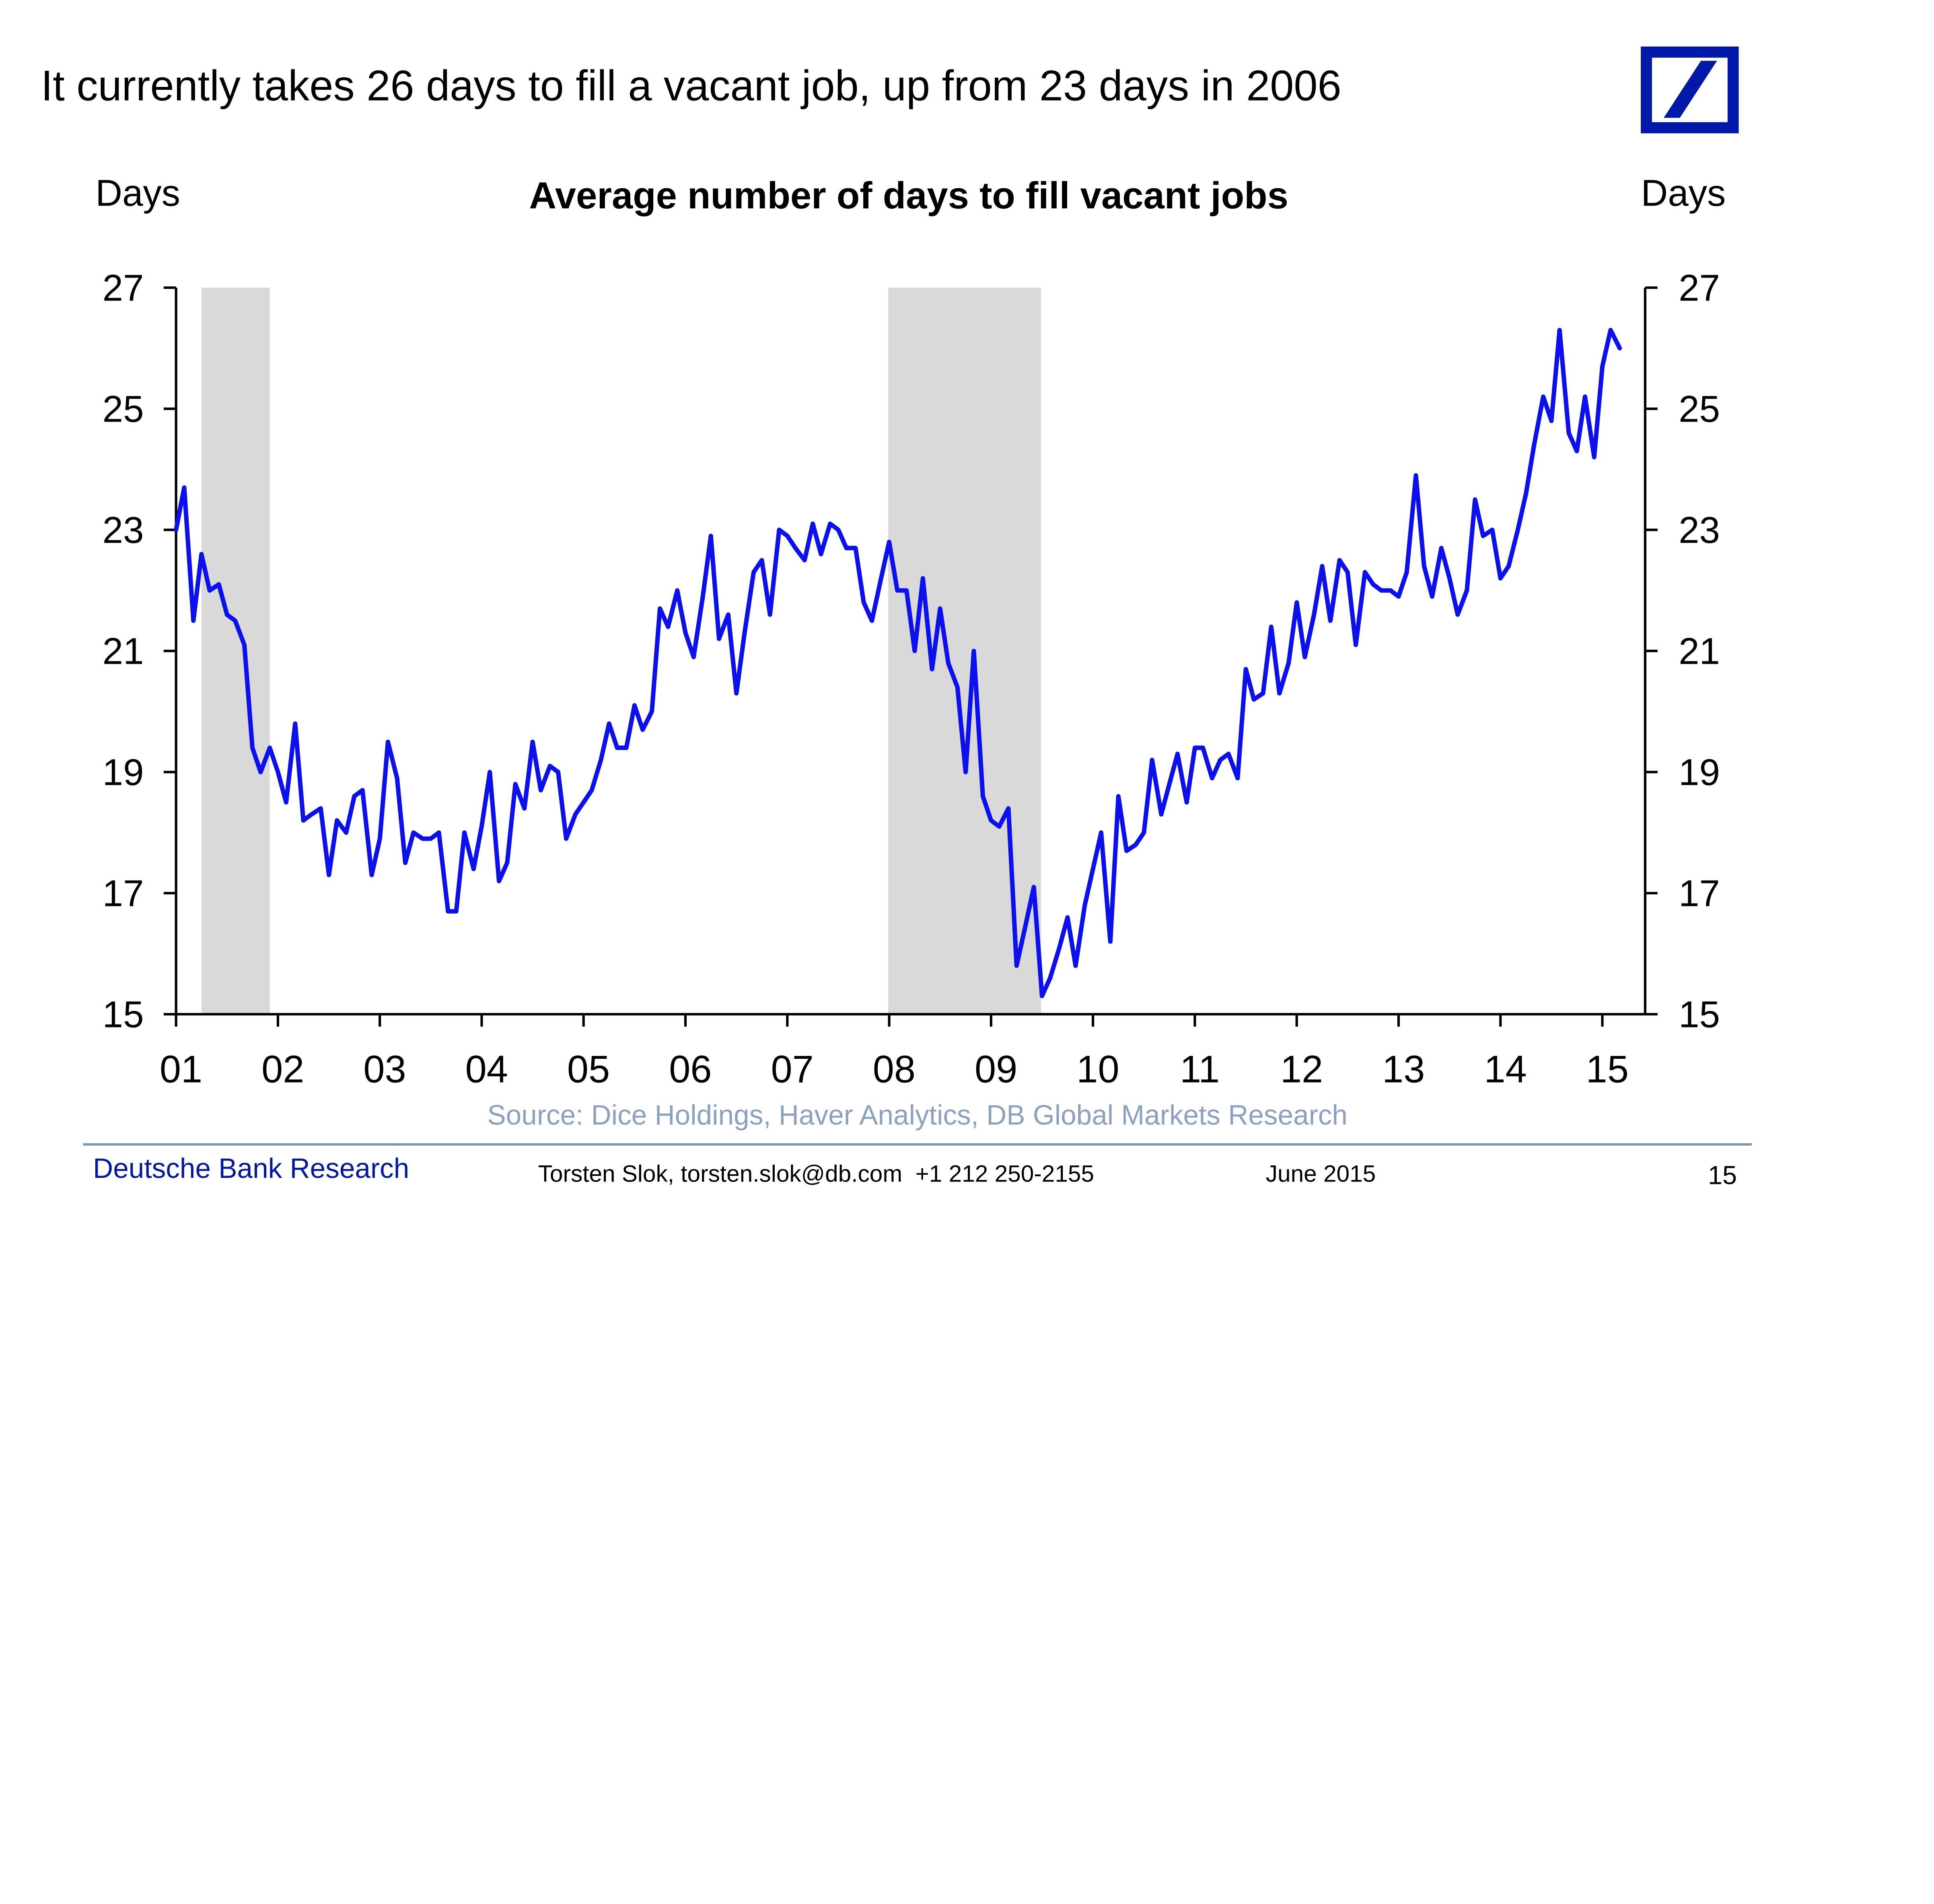 The width and height of the screenshot is (1934, 1904). Describe the element at coordinates (123, 530) in the screenshot. I see `y-tick-label-left-23: 23` at that location.